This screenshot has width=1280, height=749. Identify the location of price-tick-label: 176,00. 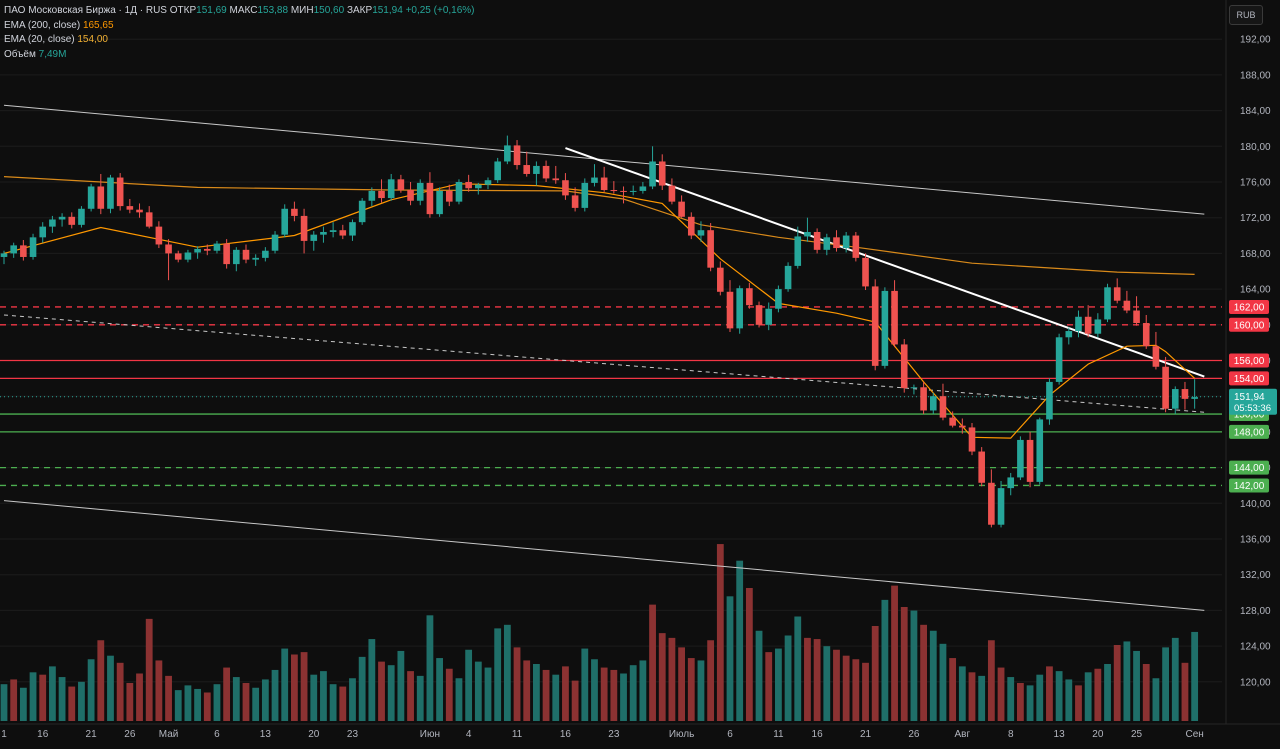
(1255, 183).